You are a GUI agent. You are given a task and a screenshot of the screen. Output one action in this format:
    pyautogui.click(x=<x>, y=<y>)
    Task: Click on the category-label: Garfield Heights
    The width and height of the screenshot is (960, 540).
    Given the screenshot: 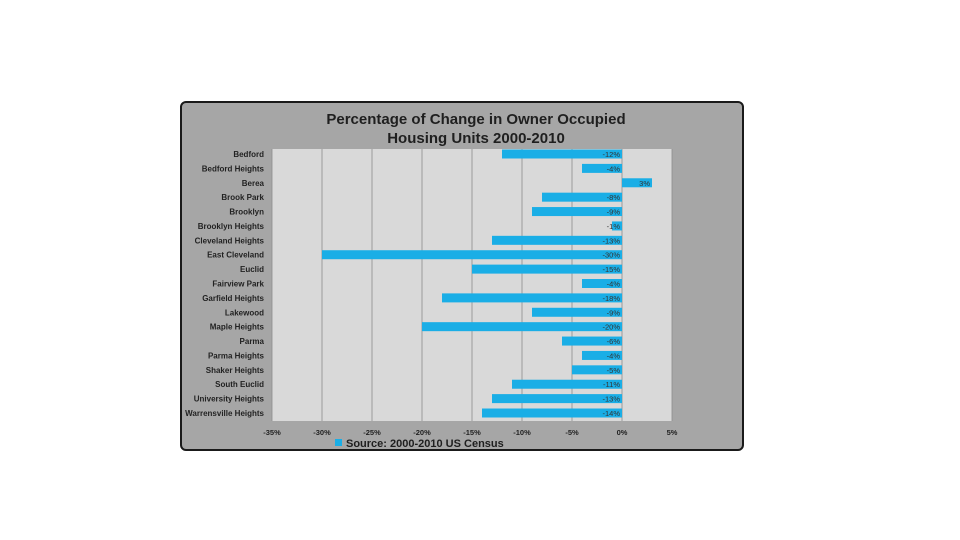 What is the action you would take?
    pyautogui.click(x=233, y=298)
    